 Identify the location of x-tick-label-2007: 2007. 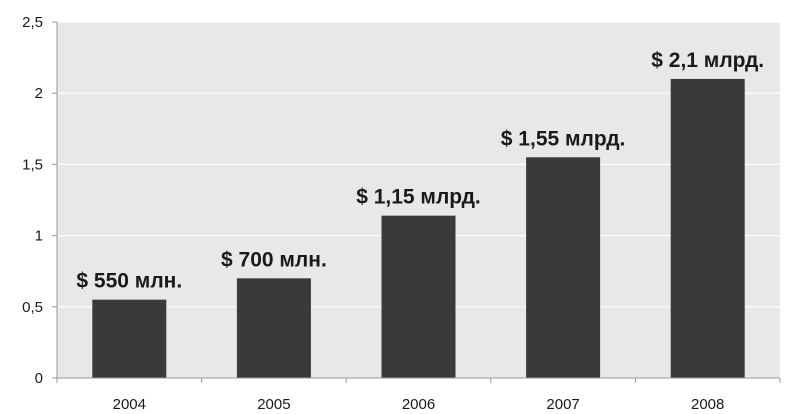
(562, 404).